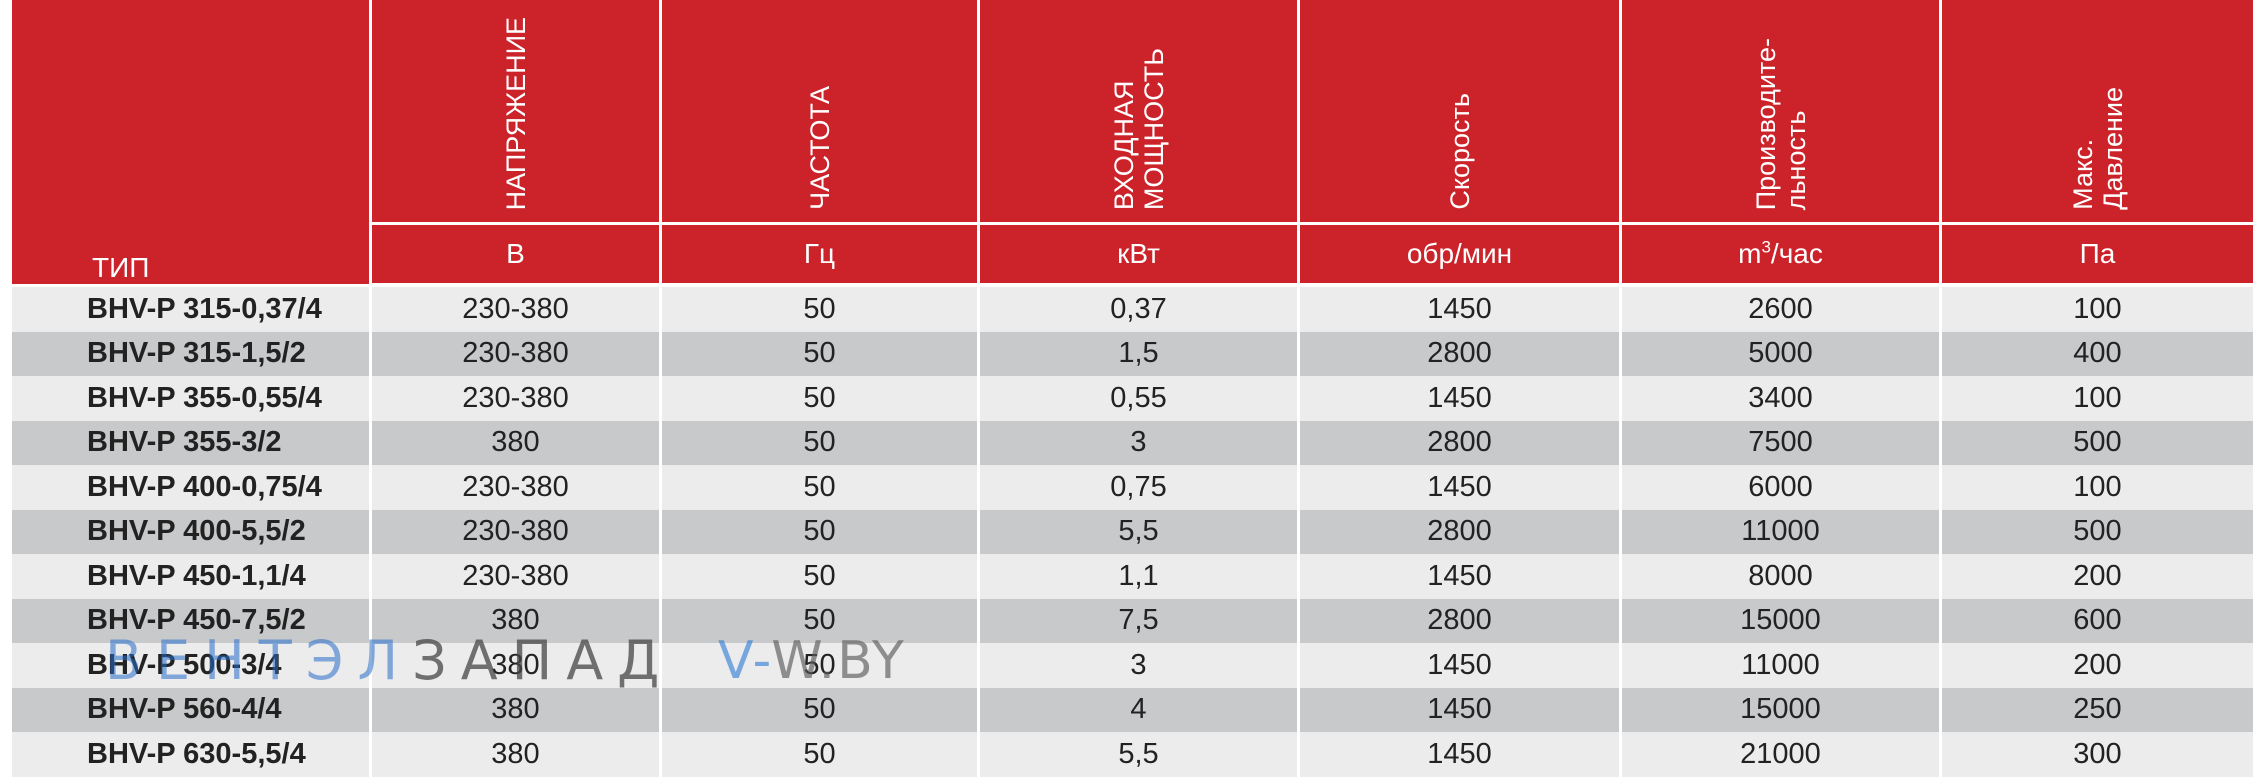  What do you see at coordinates (1140, 353) in the screenshot?
I see `input-power-cell: 1,5` at bounding box center [1140, 353].